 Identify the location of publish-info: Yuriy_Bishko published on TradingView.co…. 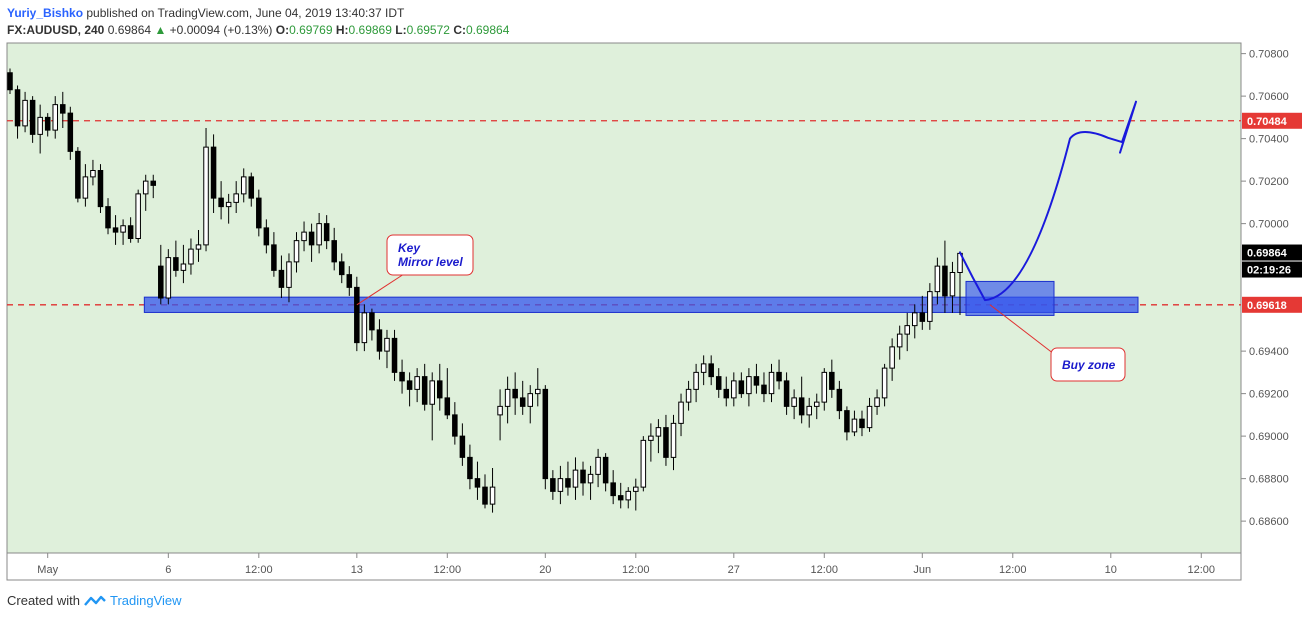
(205, 13).